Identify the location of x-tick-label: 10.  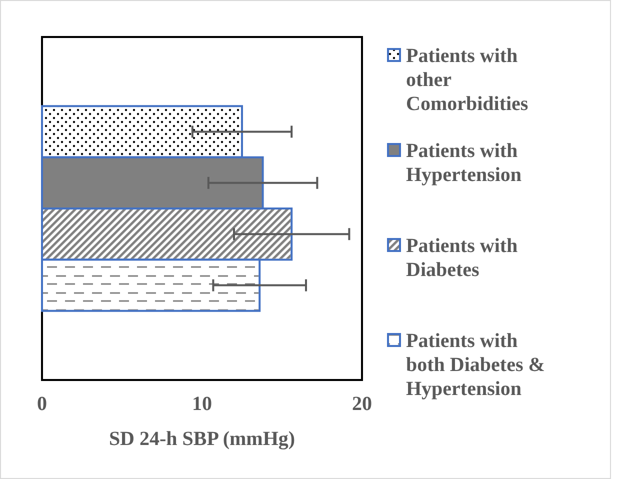
(202, 404).